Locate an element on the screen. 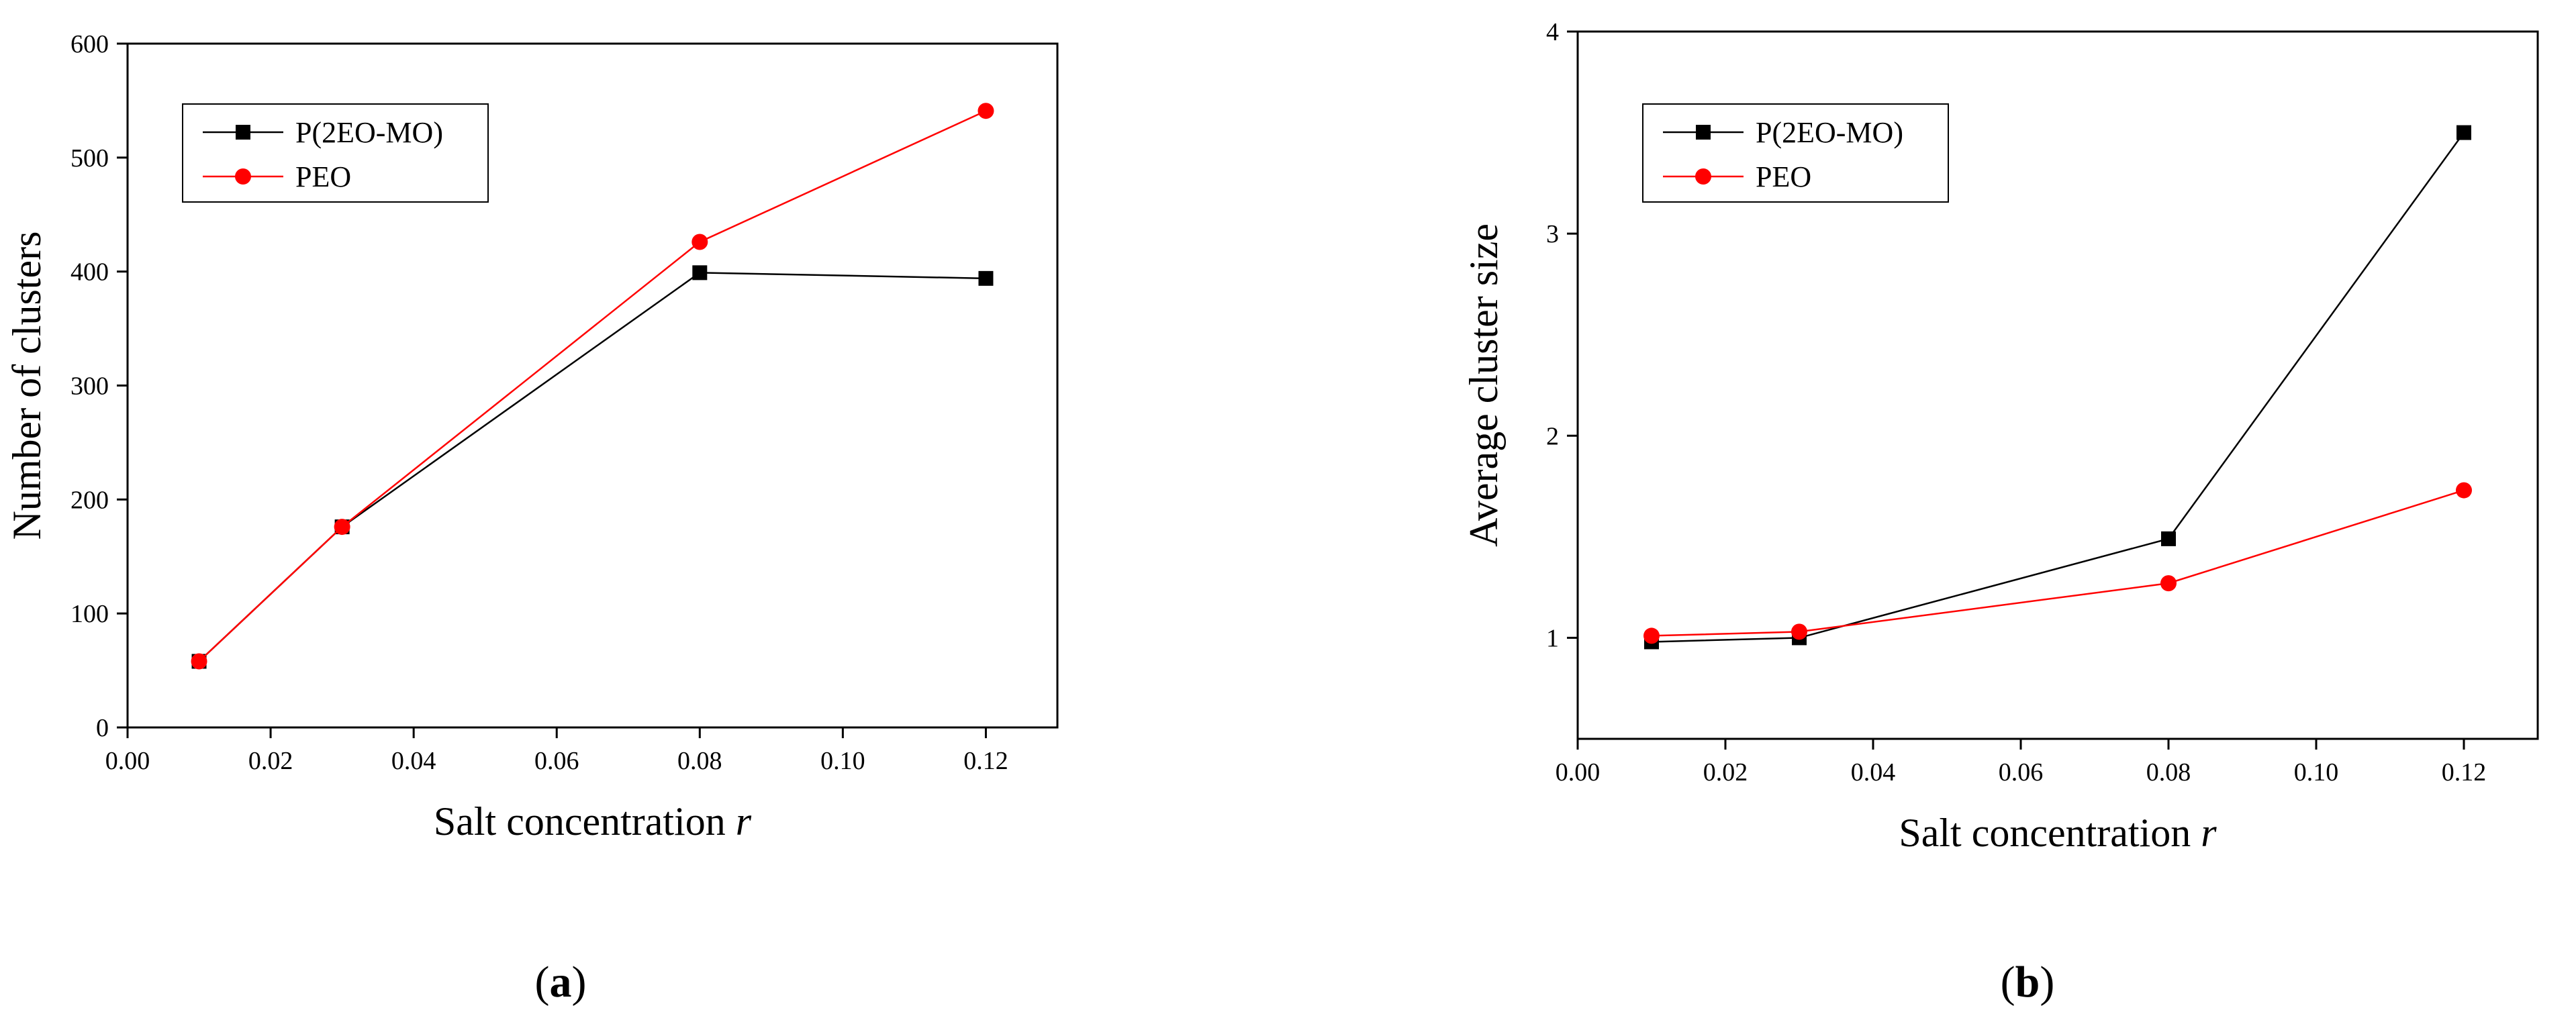 Image resolution: width=2576 pixels, height=1016 pixels. y-tick-label: 0 is located at coordinates (102, 728).